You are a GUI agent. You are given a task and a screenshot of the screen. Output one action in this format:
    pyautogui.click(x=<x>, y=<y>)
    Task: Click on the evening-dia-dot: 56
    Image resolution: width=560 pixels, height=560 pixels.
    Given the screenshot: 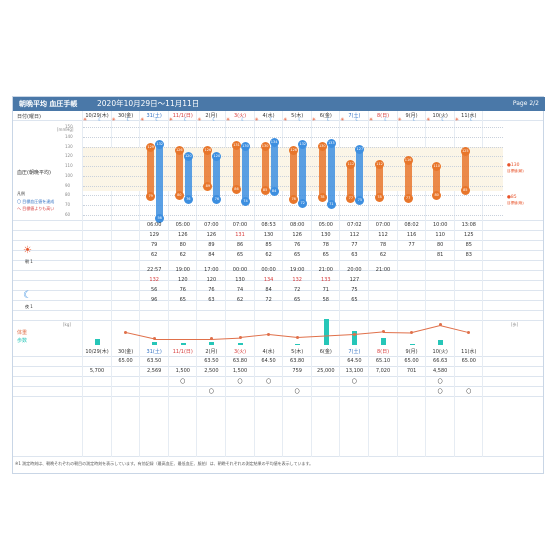 What is the action you would take?
    pyautogui.click(x=160, y=219)
    